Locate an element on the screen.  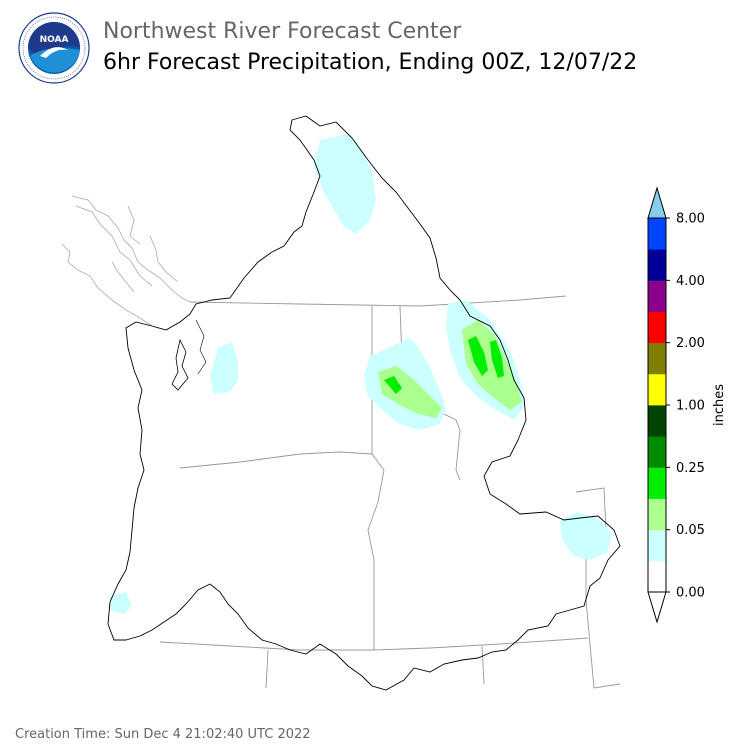
colorbar-unit-label: inches is located at coordinates (719, 405).